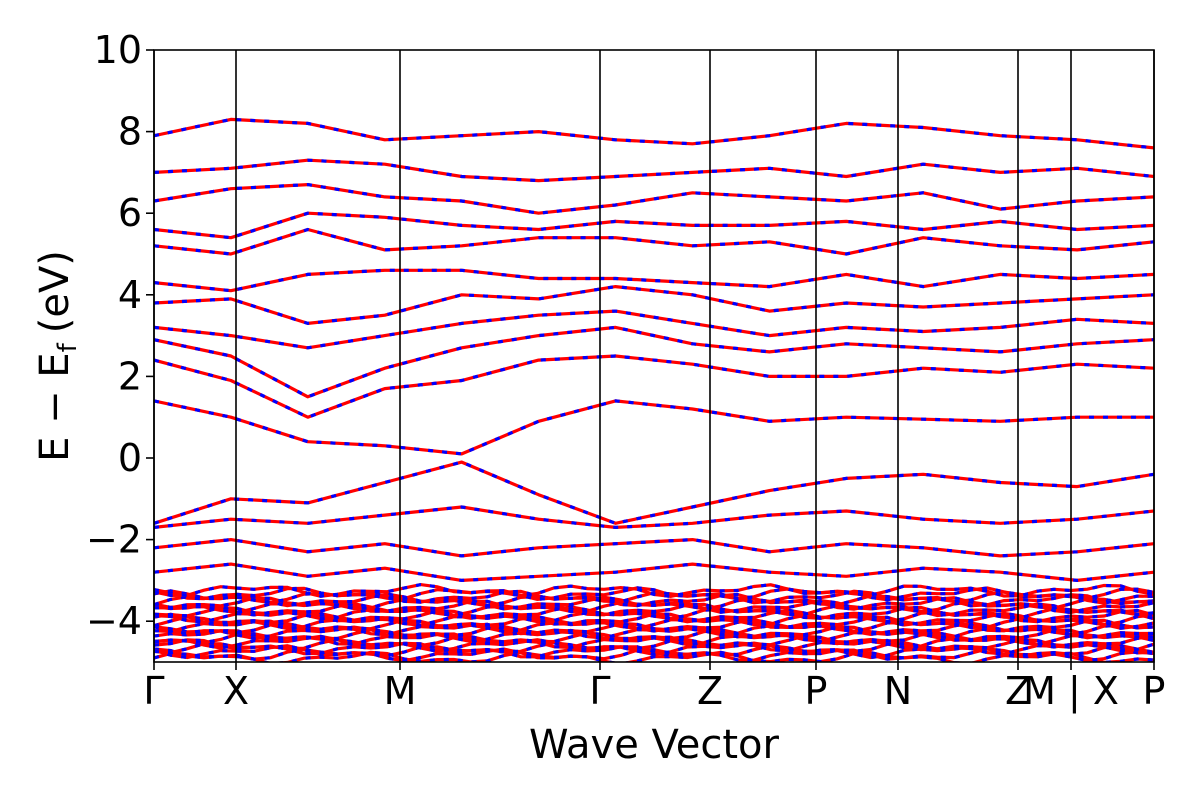 The height and width of the screenshot is (800, 1200). Describe the element at coordinates (55, 291) in the screenshot. I see `y-axis-label-unit: (eV)` at that location.